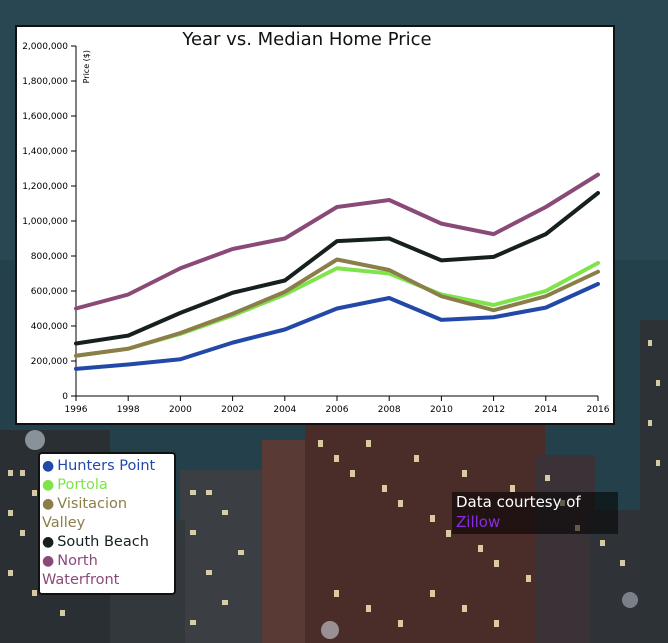 The image size is (668, 643). What do you see at coordinates (49, 327) in the screenshot?
I see `y-tick-label: 400,000` at bounding box center [49, 327].